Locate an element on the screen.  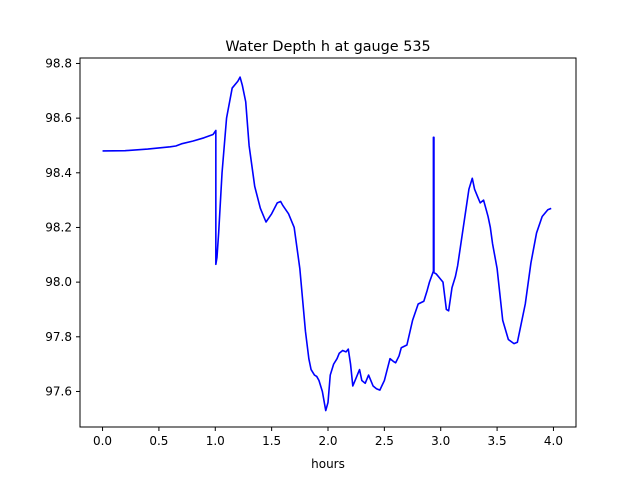
x-tick-label: 2.0 is located at coordinates (327, 441).